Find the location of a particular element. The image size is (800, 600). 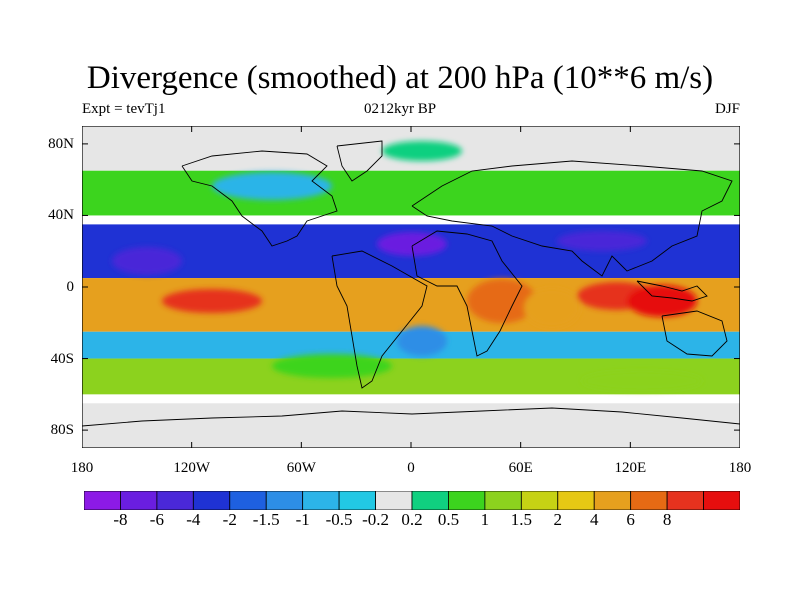

blob-arctic-positive is located at coordinates (422, 151).